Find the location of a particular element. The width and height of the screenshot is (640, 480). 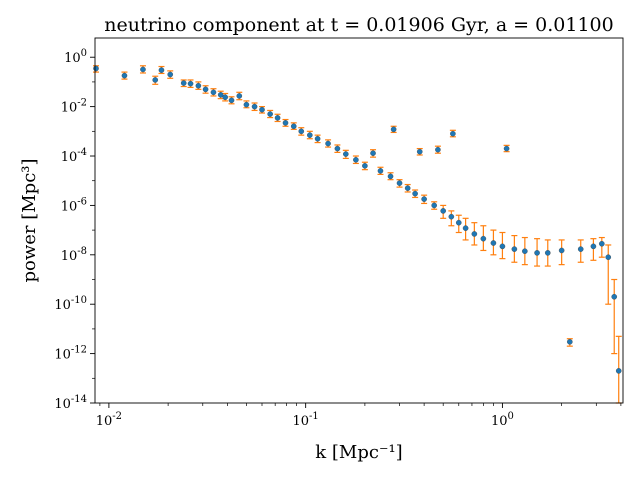

x-tick-label: 10⁰ is located at coordinates (502, 420).